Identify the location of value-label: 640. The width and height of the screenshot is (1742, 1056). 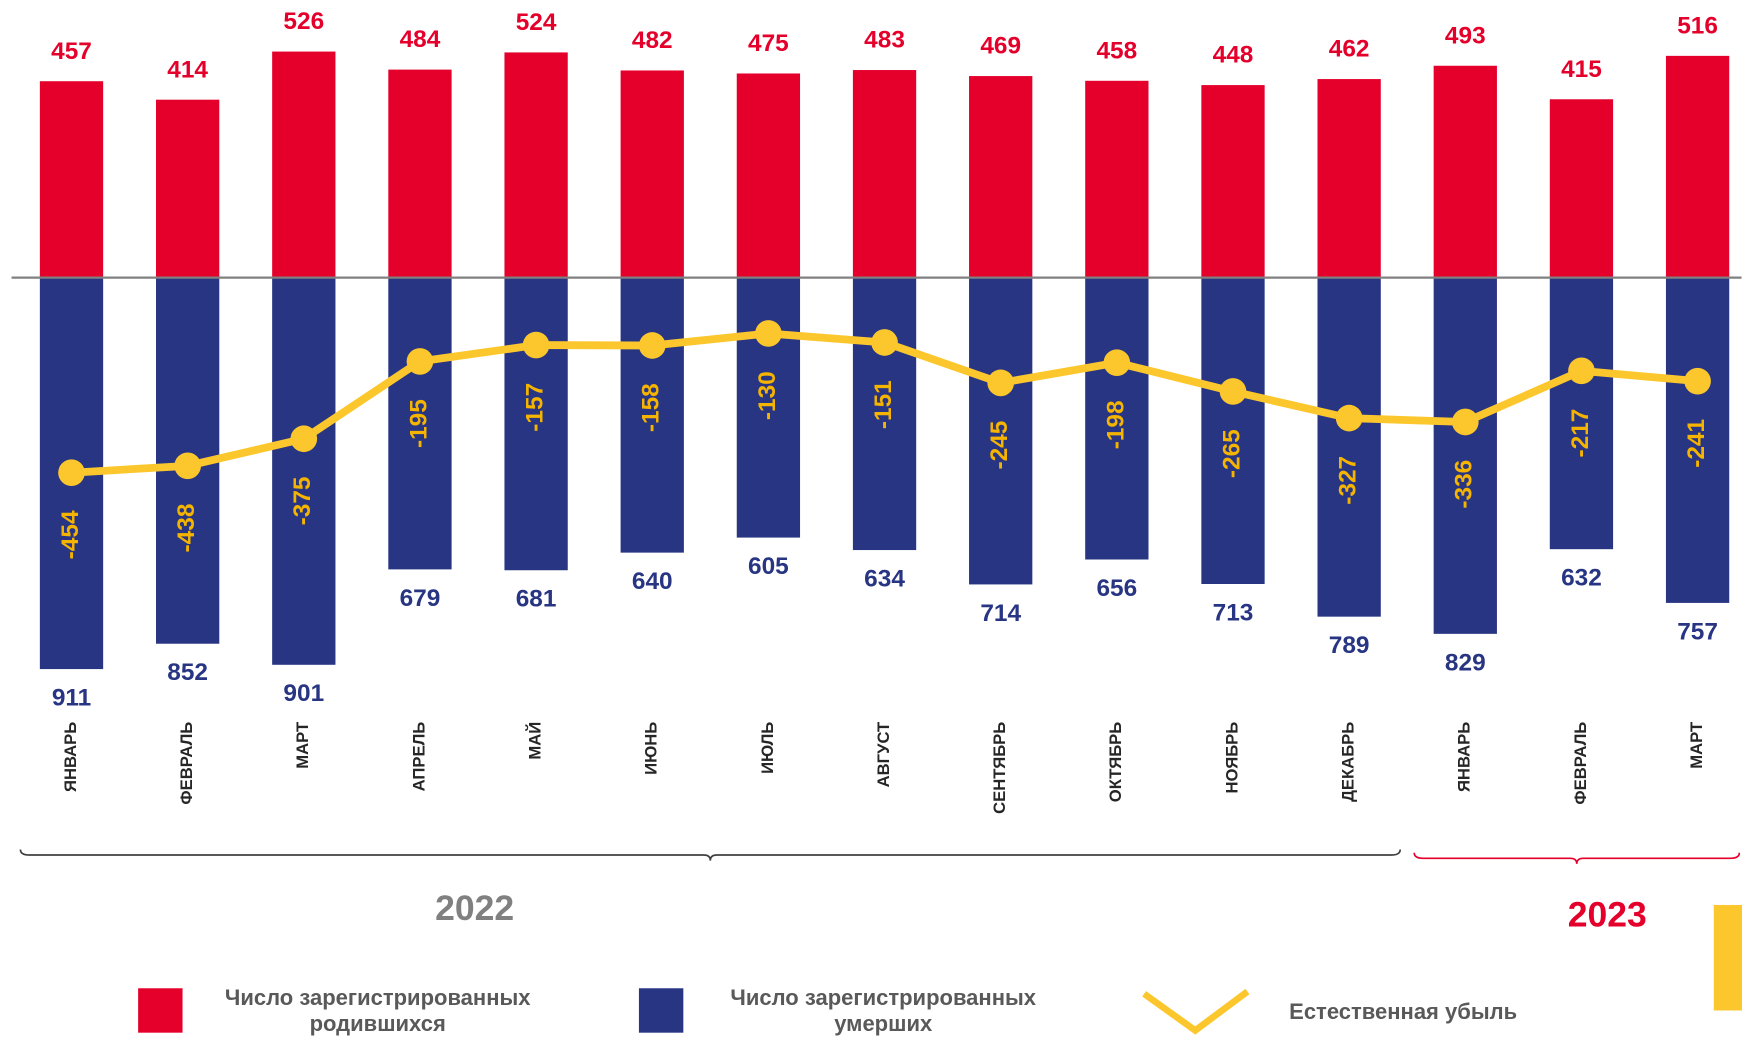
(652, 581).